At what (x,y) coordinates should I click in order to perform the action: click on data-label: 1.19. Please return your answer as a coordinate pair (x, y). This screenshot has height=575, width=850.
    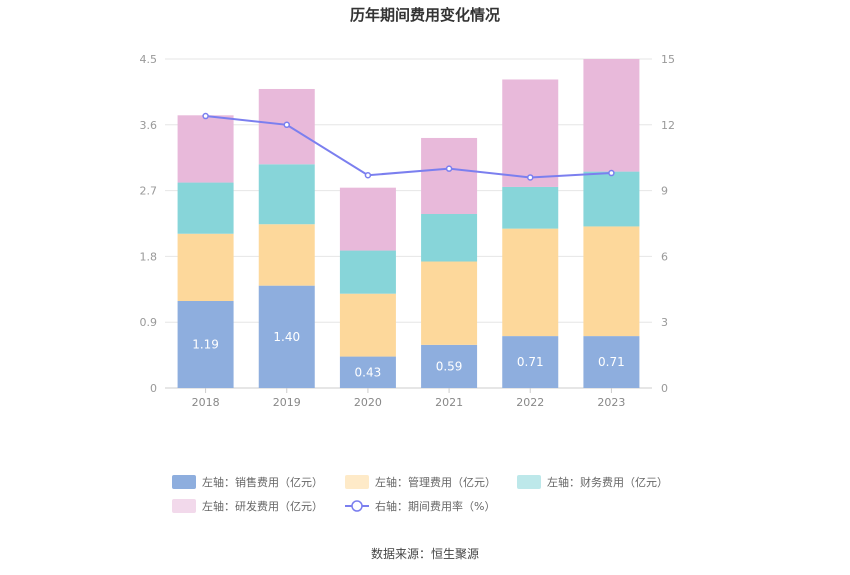
    Looking at the image, I should click on (205, 344).